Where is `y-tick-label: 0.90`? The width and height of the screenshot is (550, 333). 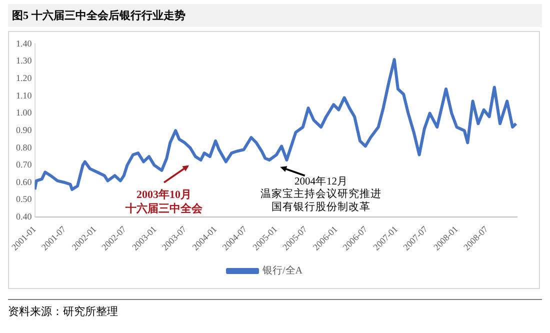 y-tick-label: 0.90 is located at coordinates (24, 129).